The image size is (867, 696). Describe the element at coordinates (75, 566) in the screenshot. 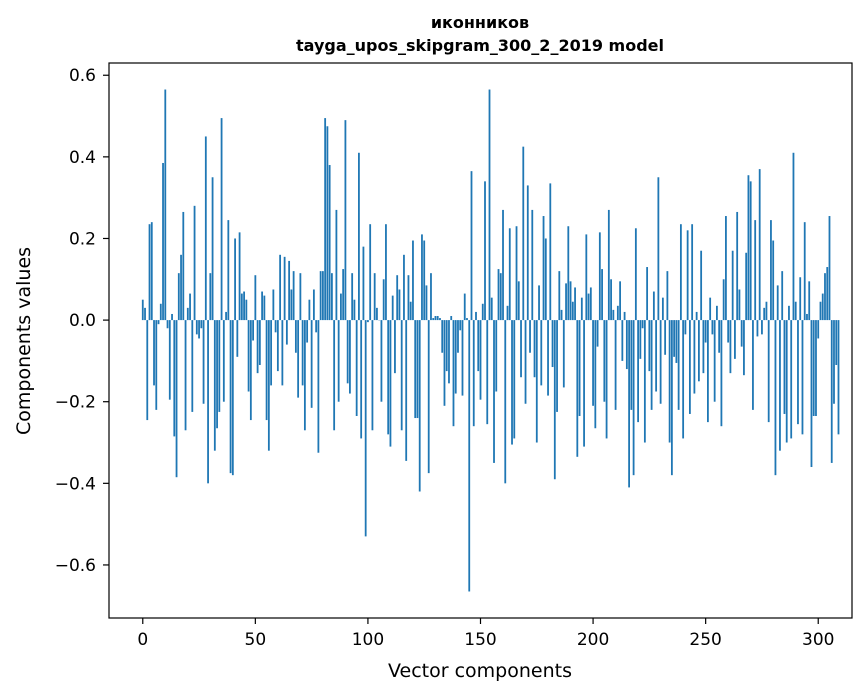

I see `y-tick-label: −0.6` at that location.